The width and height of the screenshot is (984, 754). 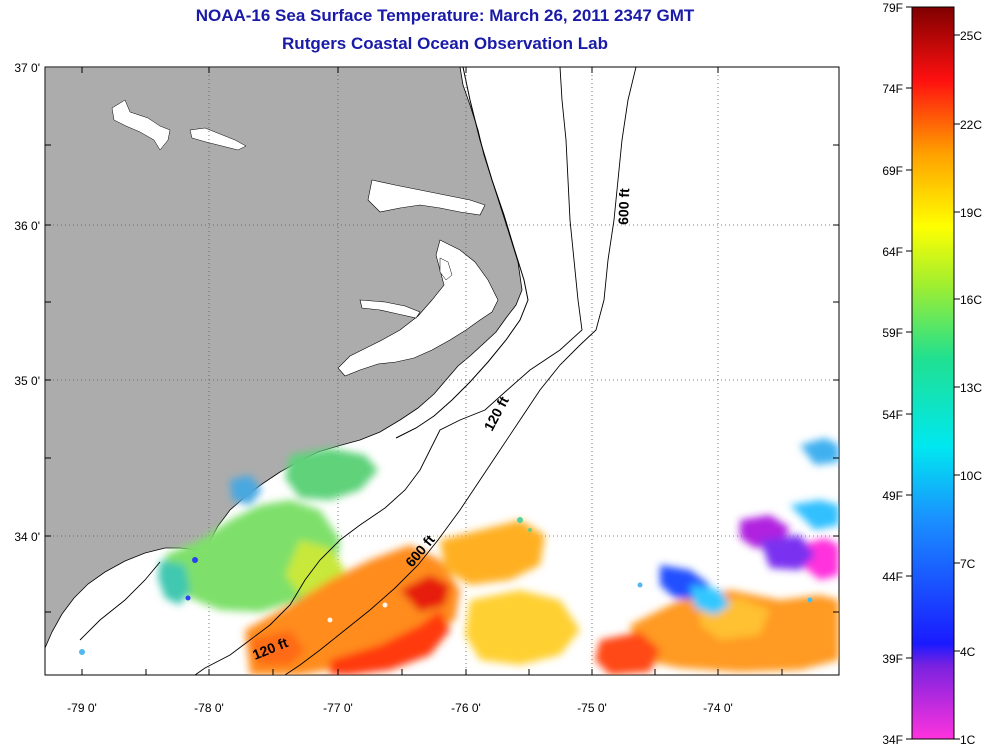 What do you see at coordinates (27, 226) in the screenshot?
I see `lat-label-36: 36 0'` at bounding box center [27, 226].